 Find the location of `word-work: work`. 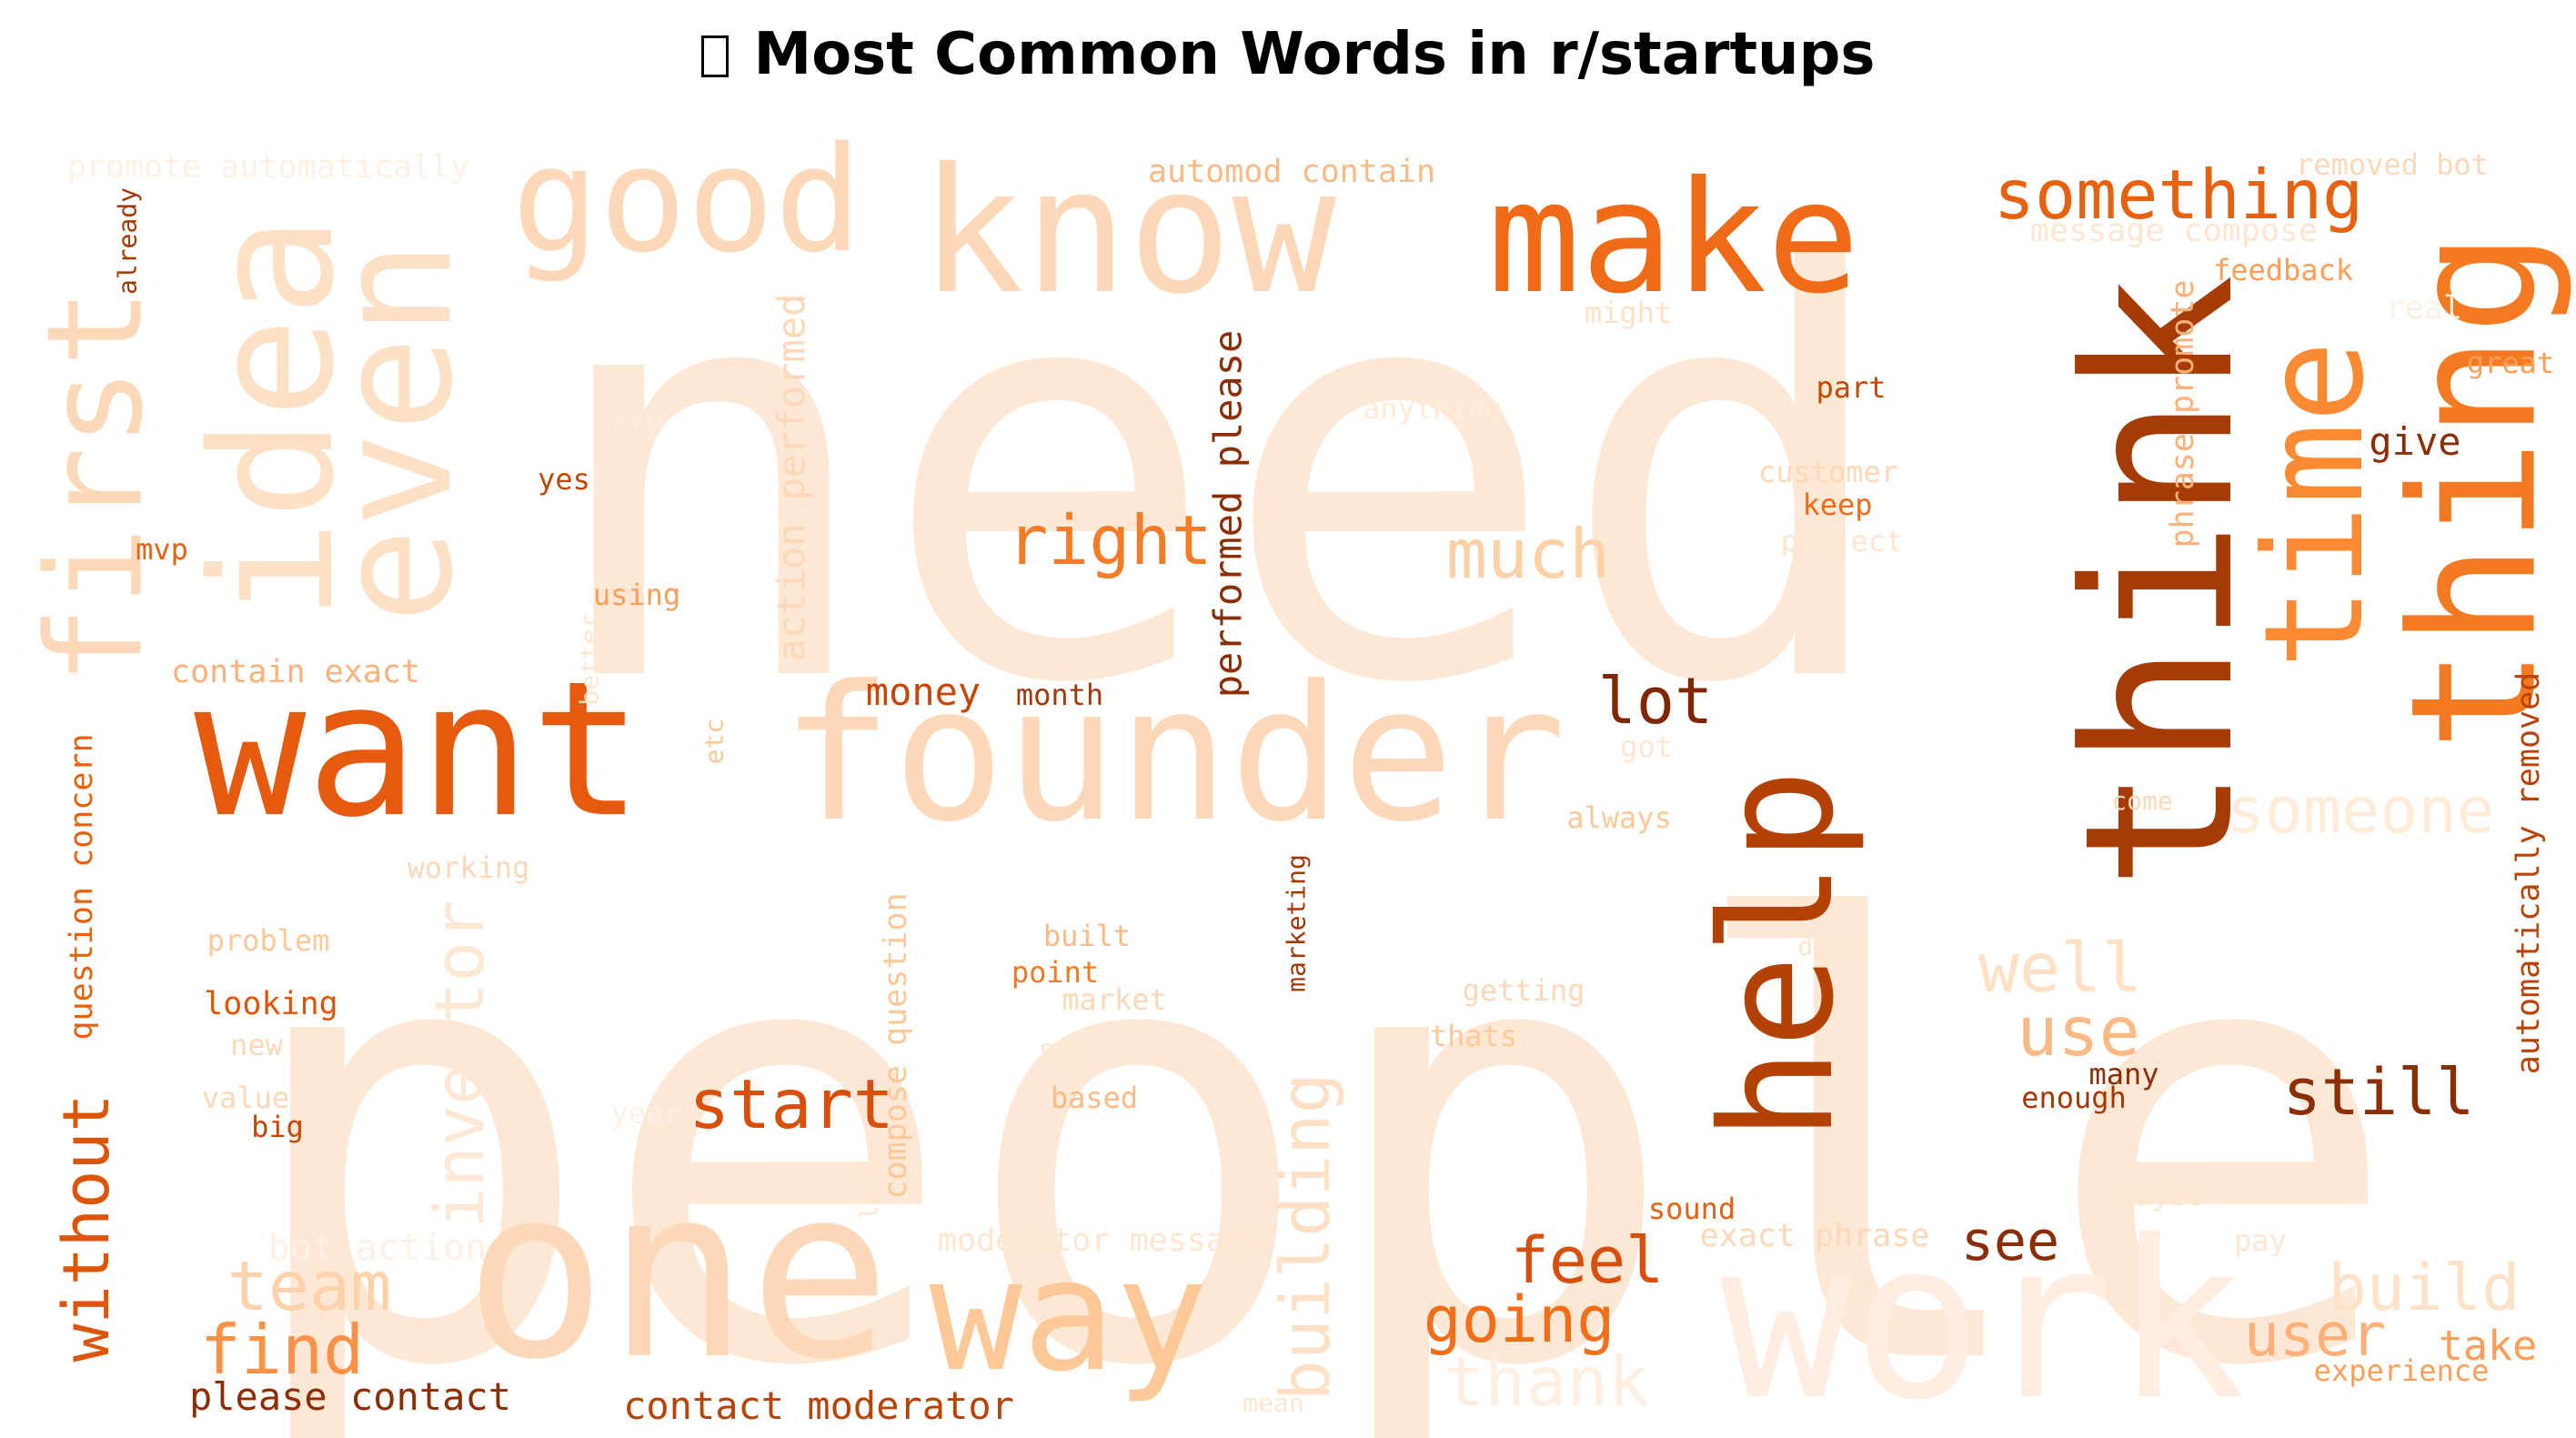

word-work: work is located at coordinates (1983, 1315).